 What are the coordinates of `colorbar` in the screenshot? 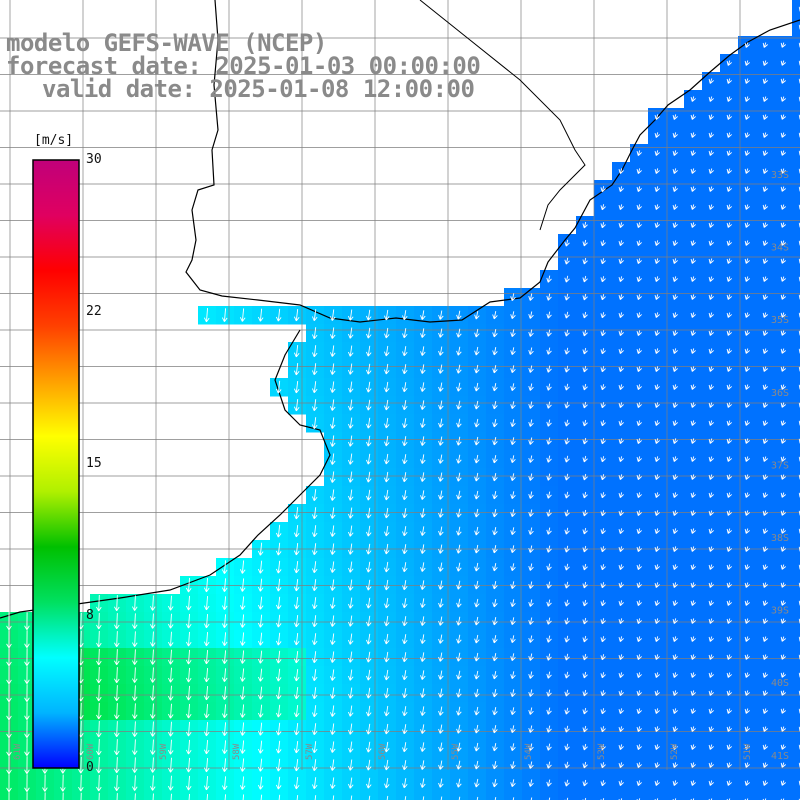 It's located at (56, 464).